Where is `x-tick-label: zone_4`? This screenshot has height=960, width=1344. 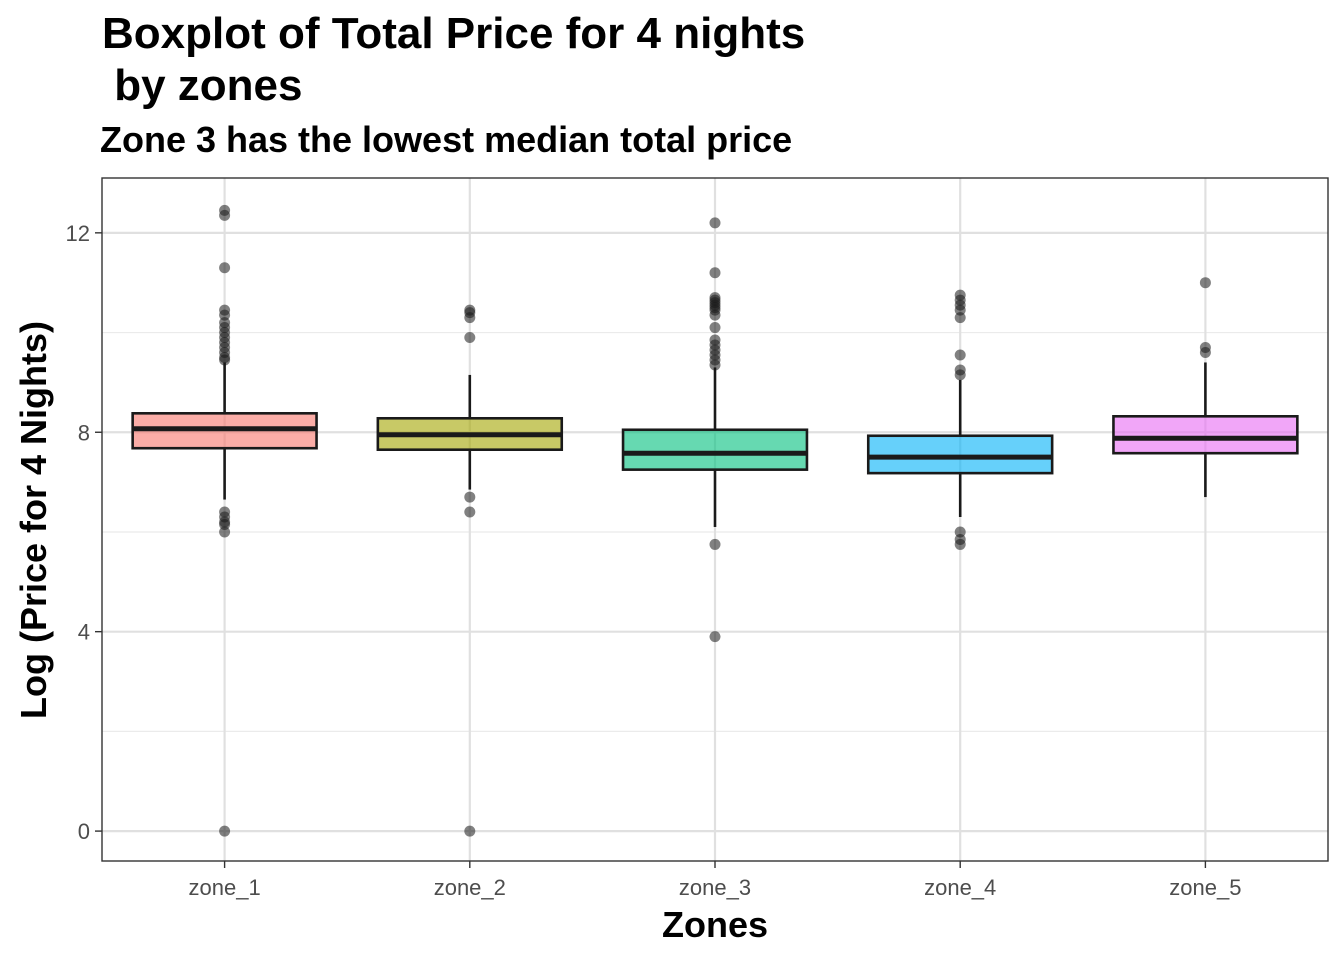 x-tick-label: zone_4 is located at coordinates (960, 887).